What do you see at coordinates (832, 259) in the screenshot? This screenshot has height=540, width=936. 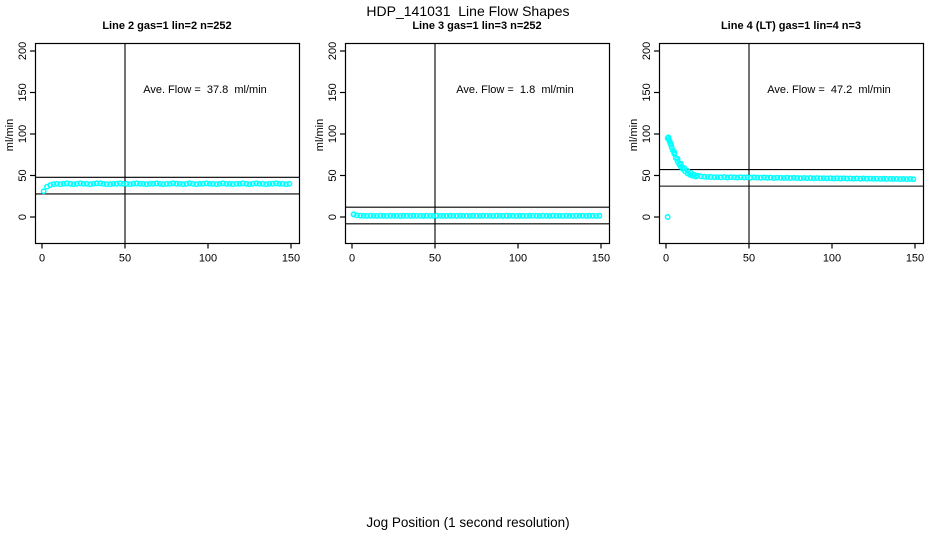 I see `x-tick-label: 100` at bounding box center [832, 259].